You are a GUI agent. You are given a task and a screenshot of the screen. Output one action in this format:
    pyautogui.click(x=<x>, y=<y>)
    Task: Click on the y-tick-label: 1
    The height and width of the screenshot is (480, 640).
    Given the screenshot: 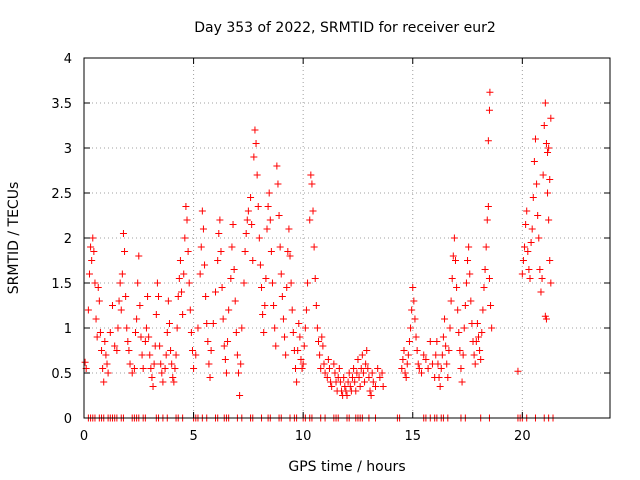 What is the action you would take?
    pyautogui.click(x=68, y=329)
    